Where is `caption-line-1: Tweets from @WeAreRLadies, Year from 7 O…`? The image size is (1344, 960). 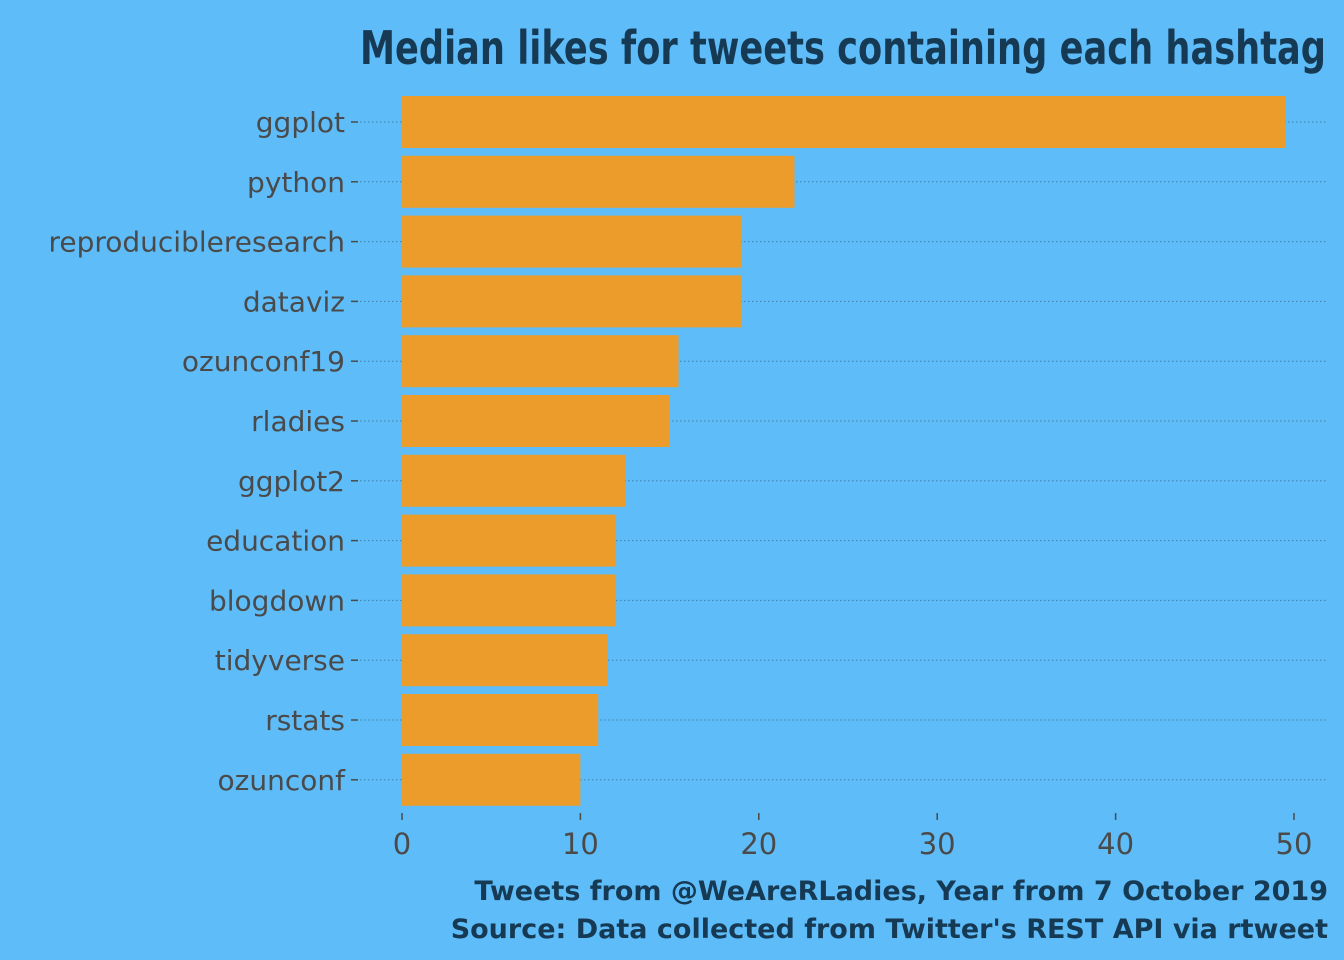
caption-line-1: Tweets from @WeAreRLadies, Year from 7 O… is located at coordinates (901, 891).